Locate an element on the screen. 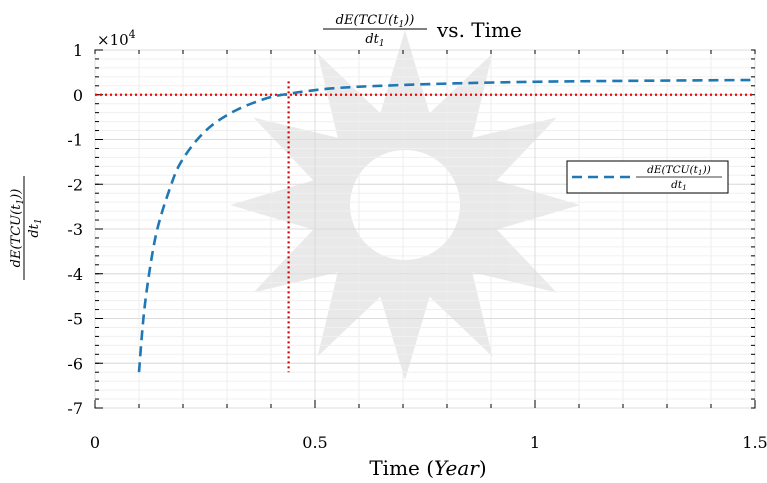 This screenshot has width=767, height=483. y-tick-label: 1 is located at coordinates (78, 50).